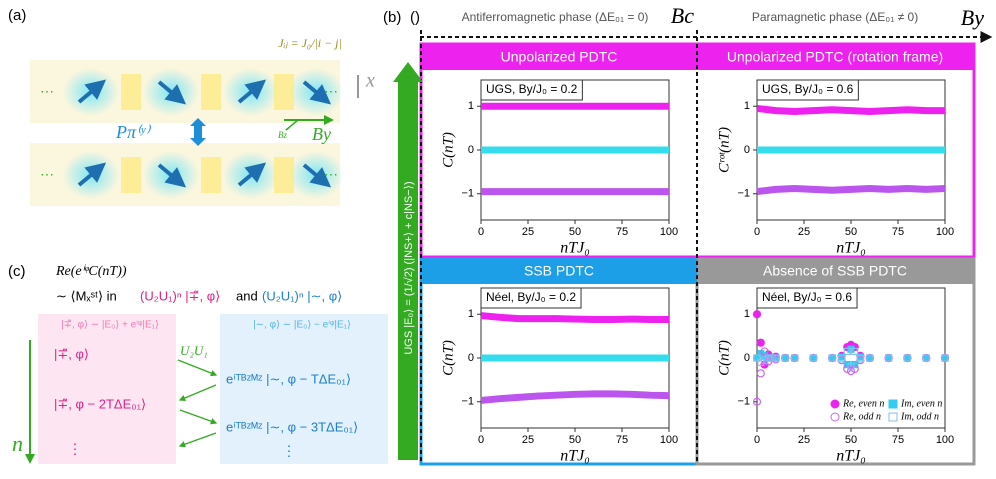  I want to click on state-label: UGS, By/J₀ = 0.6, so click(808, 89).